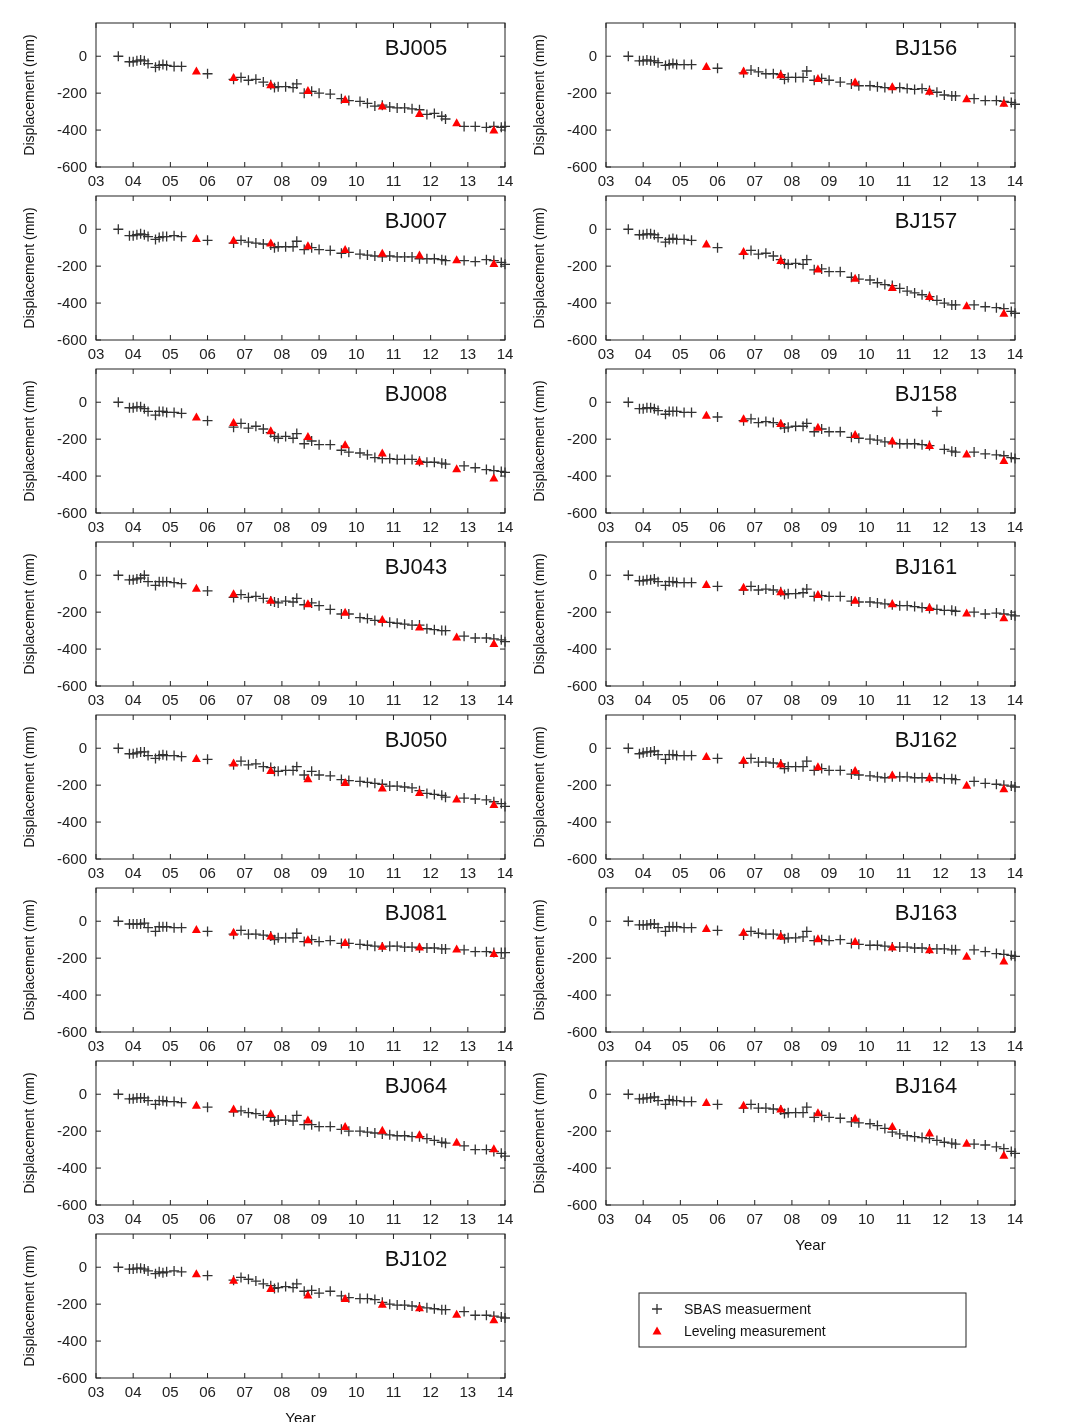  I want to click on legend-label: Leveling measurement, so click(755, 1331).